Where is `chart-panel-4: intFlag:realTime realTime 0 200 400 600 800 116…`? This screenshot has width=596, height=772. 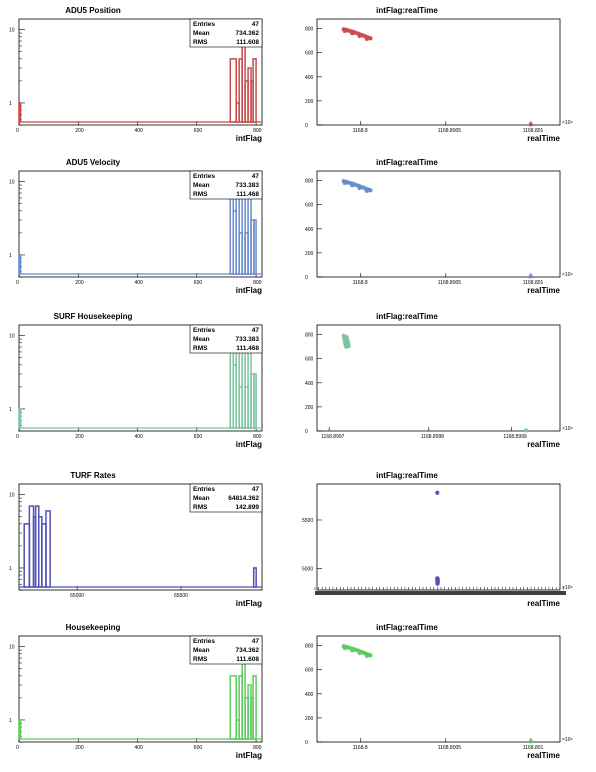 chart-panel-4: intFlag:realTime realTime 0 200 400 600 800 116… is located at coordinates (439, 226).